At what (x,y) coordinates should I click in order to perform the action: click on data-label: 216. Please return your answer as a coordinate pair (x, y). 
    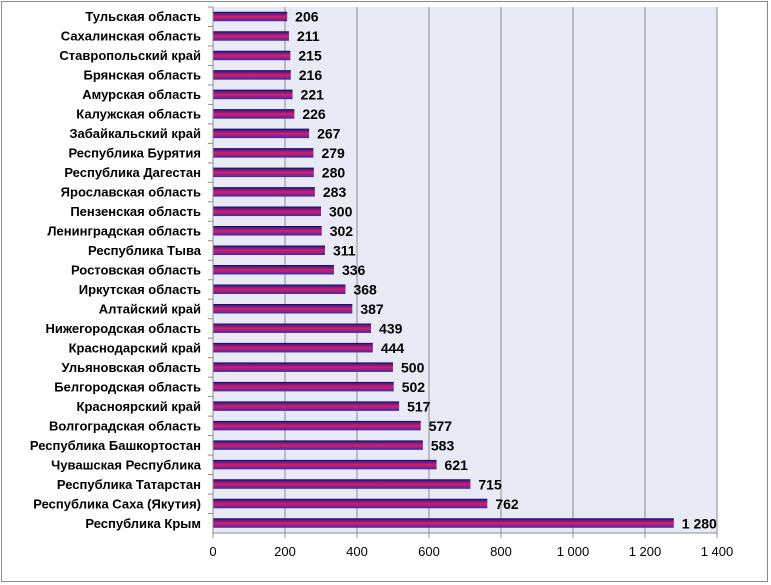
    Looking at the image, I should click on (311, 75).